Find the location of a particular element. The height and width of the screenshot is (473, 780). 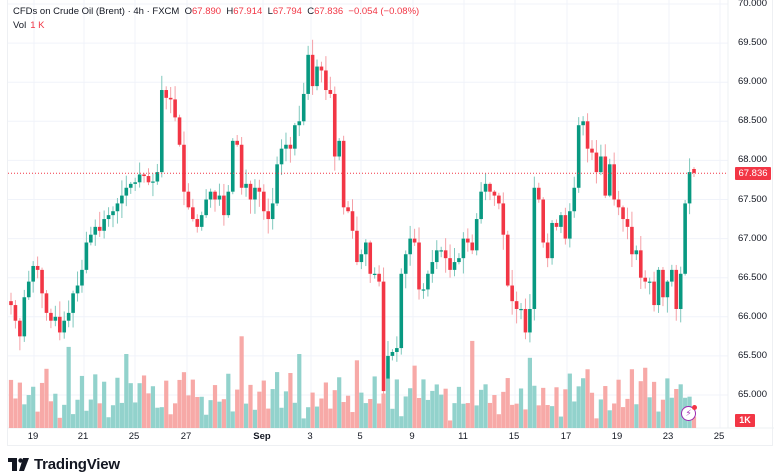

lightning-icon: ⚡ is located at coordinates (689, 413).